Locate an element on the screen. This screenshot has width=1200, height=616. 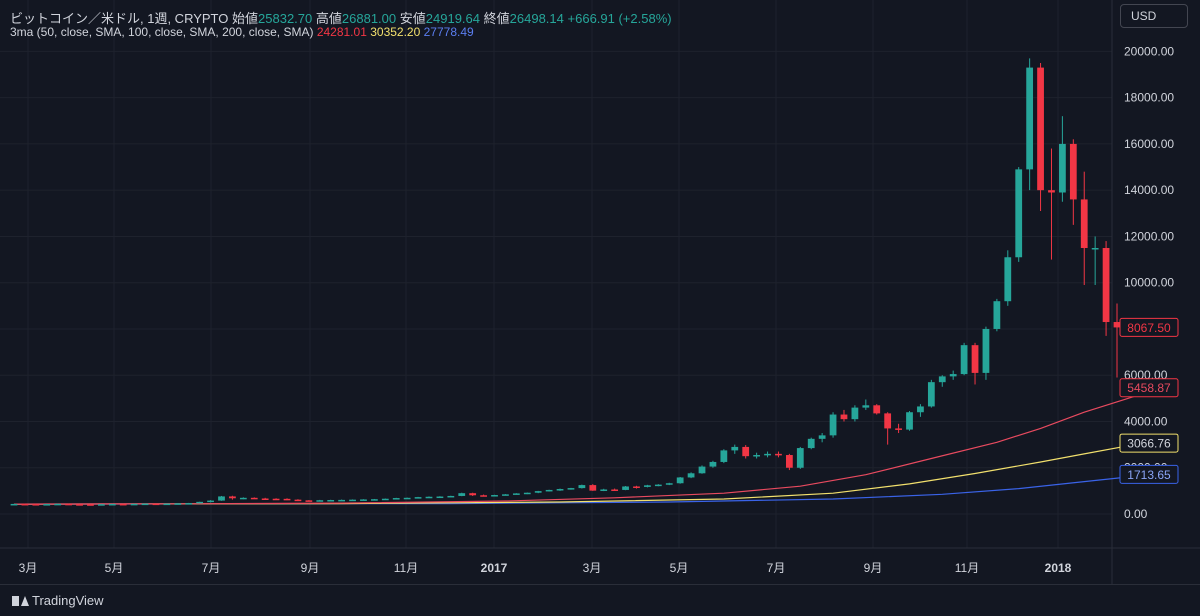
y-tick-label: 0.00 is located at coordinates (1136, 514).